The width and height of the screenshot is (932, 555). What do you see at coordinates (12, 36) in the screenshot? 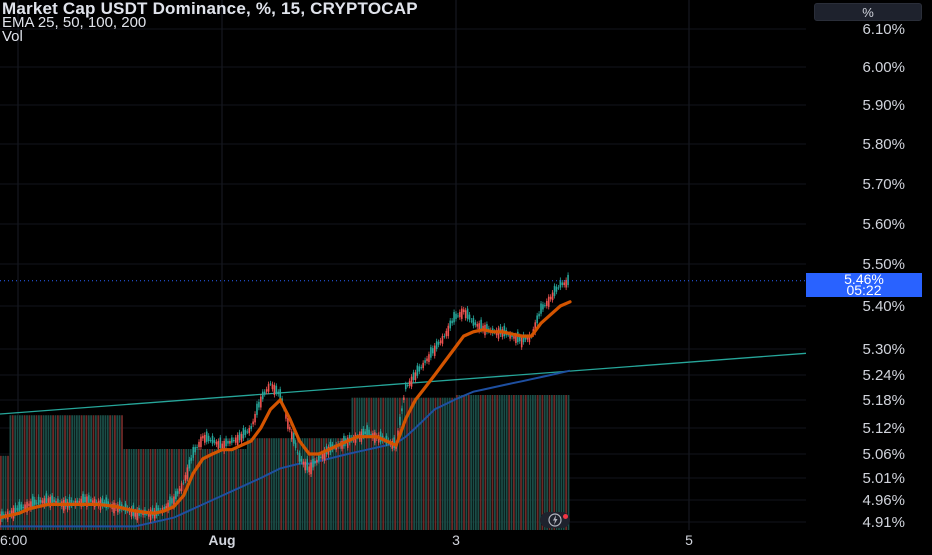
I see `volume-indicator-label: Vol` at bounding box center [12, 36].